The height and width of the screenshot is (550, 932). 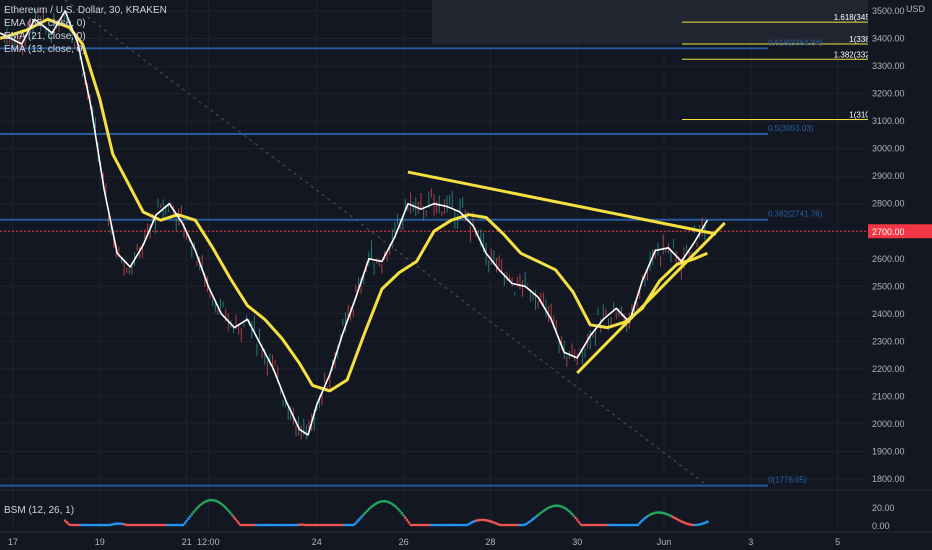 What do you see at coordinates (13, 542) in the screenshot?
I see `time-tick-label: 17` at bounding box center [13, 542].